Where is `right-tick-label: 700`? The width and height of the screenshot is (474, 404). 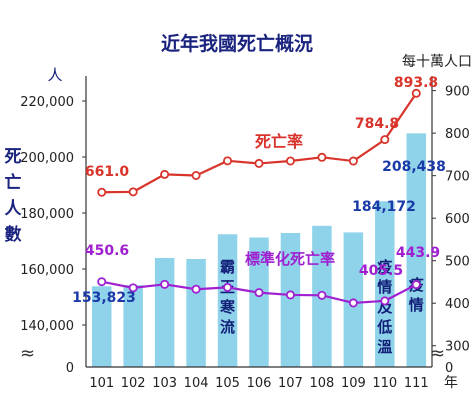
right-tick-label: 700 is located at coordinates (457, 177).